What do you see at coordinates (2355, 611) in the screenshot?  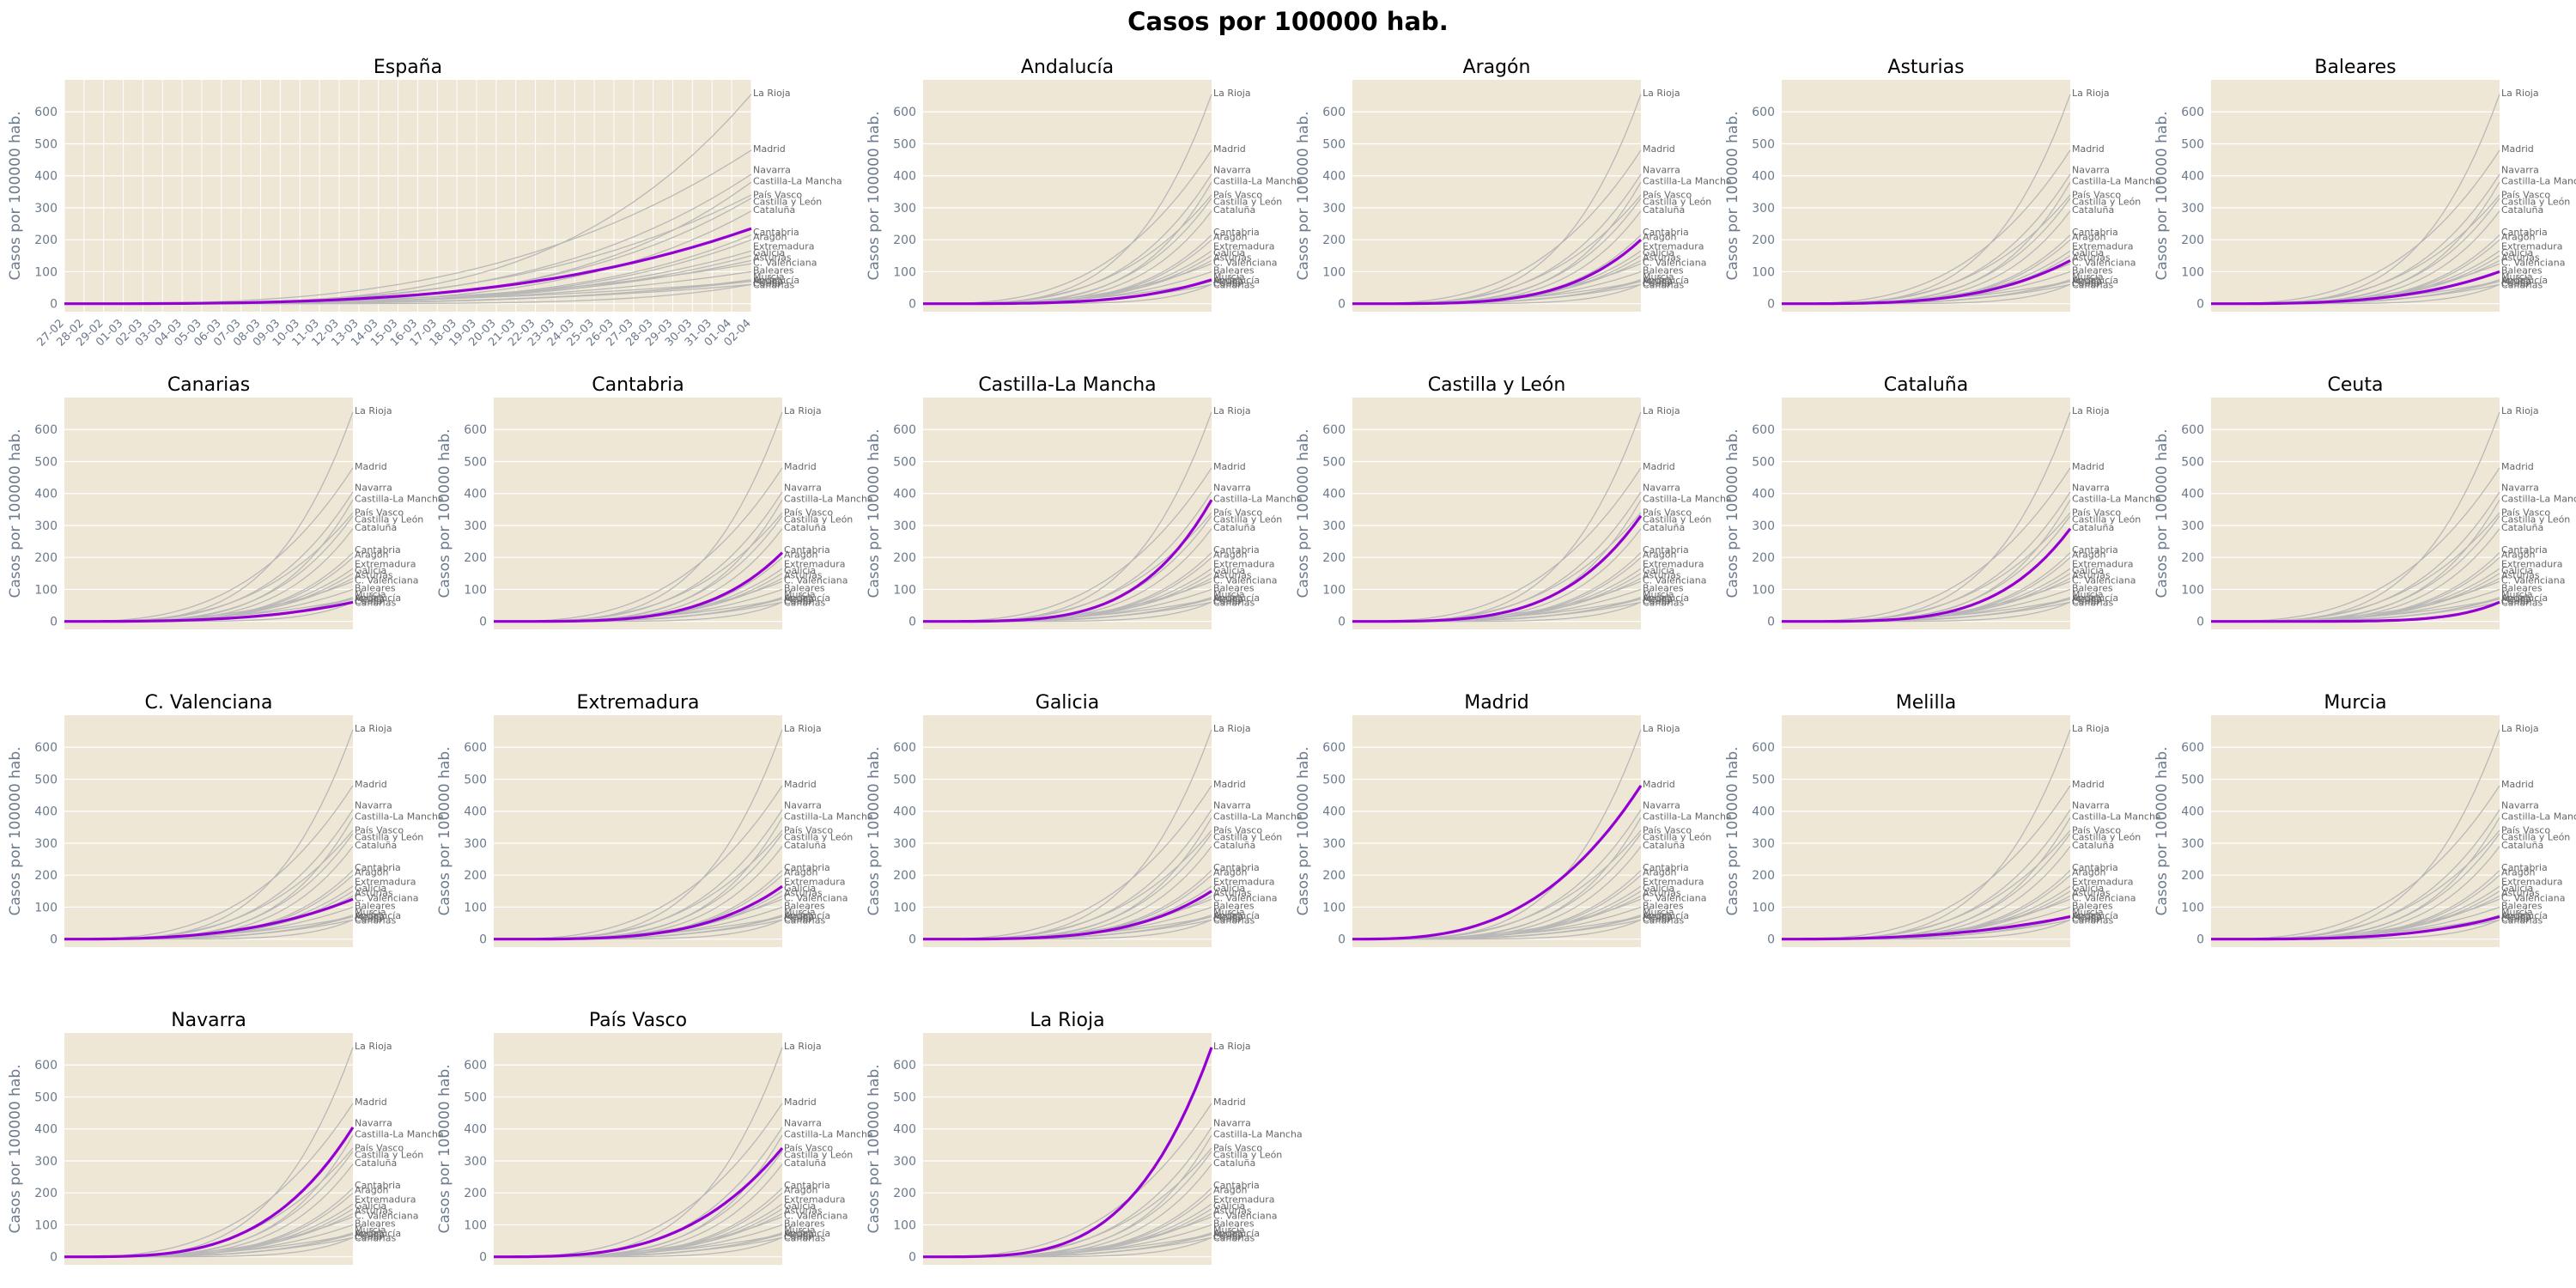 I see `highlight-line-ceuta` at bounding box center [2355, 611].